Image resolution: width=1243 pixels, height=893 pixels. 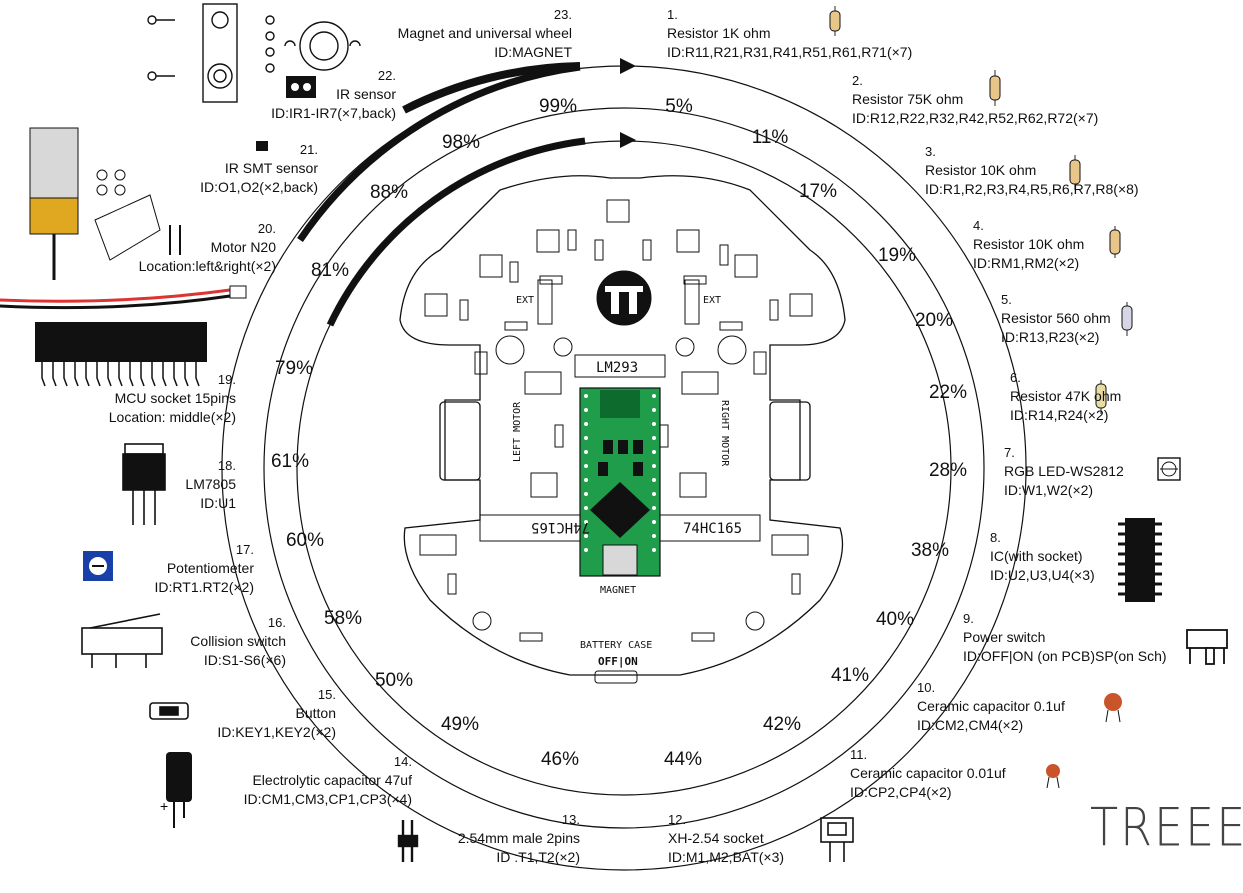 I want to click on percent-label: 98%, so click(x=461, y=142).